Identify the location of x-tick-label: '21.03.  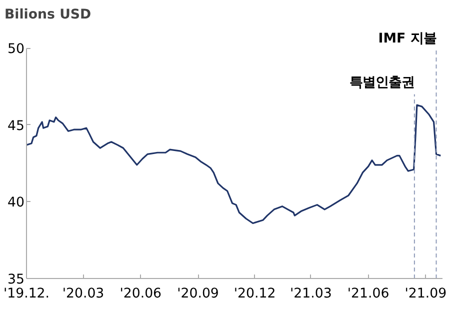
(311, 294).